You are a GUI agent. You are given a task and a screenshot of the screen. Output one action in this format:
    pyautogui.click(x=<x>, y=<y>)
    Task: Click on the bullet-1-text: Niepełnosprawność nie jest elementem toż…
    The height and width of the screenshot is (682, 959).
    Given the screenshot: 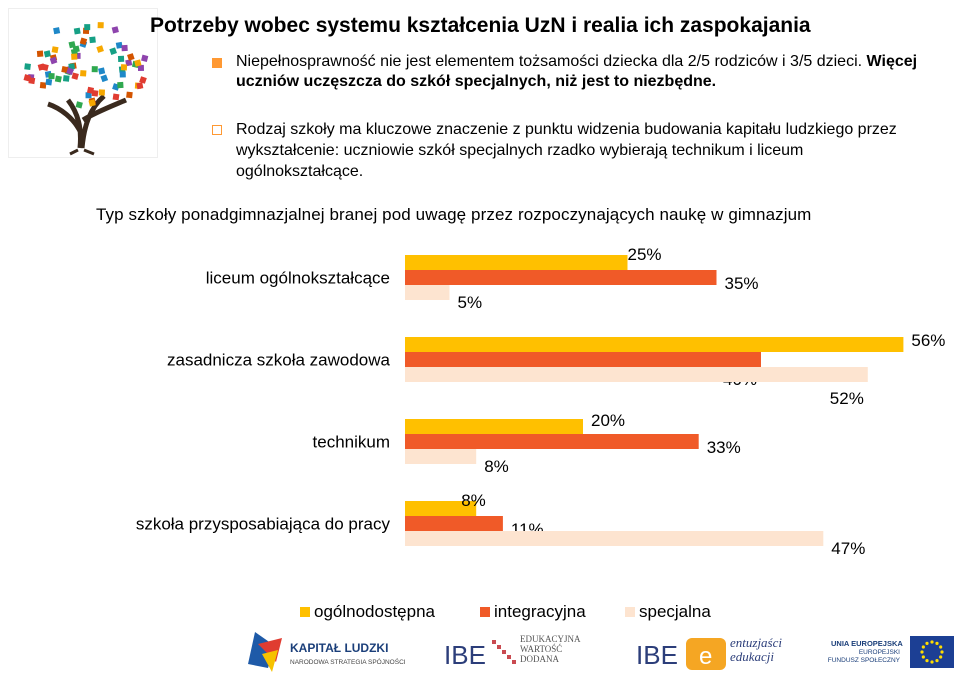 What is the action you would take?
    pyautogui.click(x=549, y=61)
    